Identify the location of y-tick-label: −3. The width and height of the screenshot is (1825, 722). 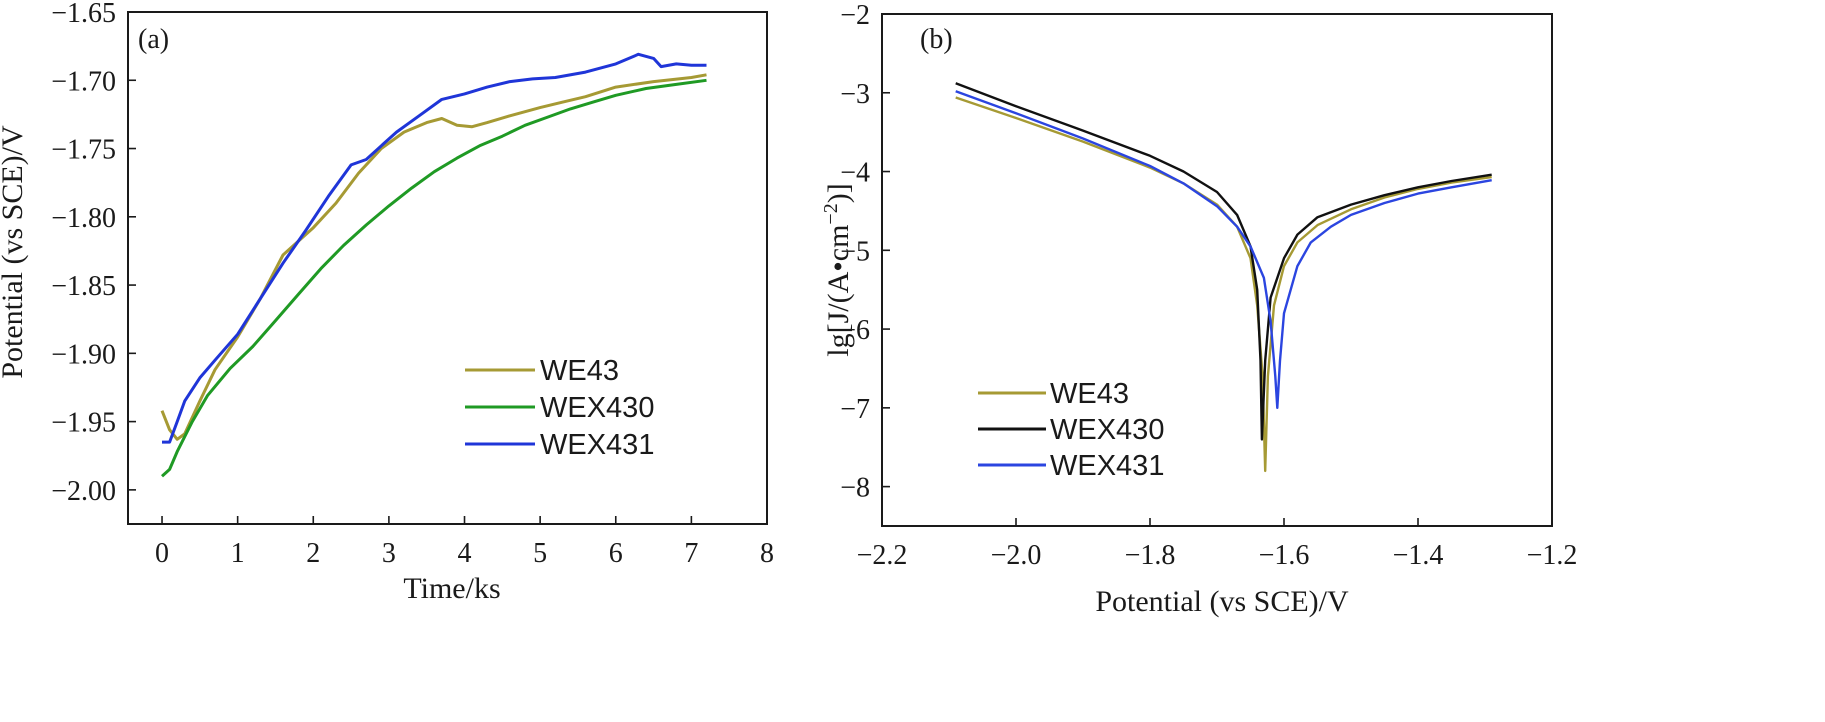
(855, 94).